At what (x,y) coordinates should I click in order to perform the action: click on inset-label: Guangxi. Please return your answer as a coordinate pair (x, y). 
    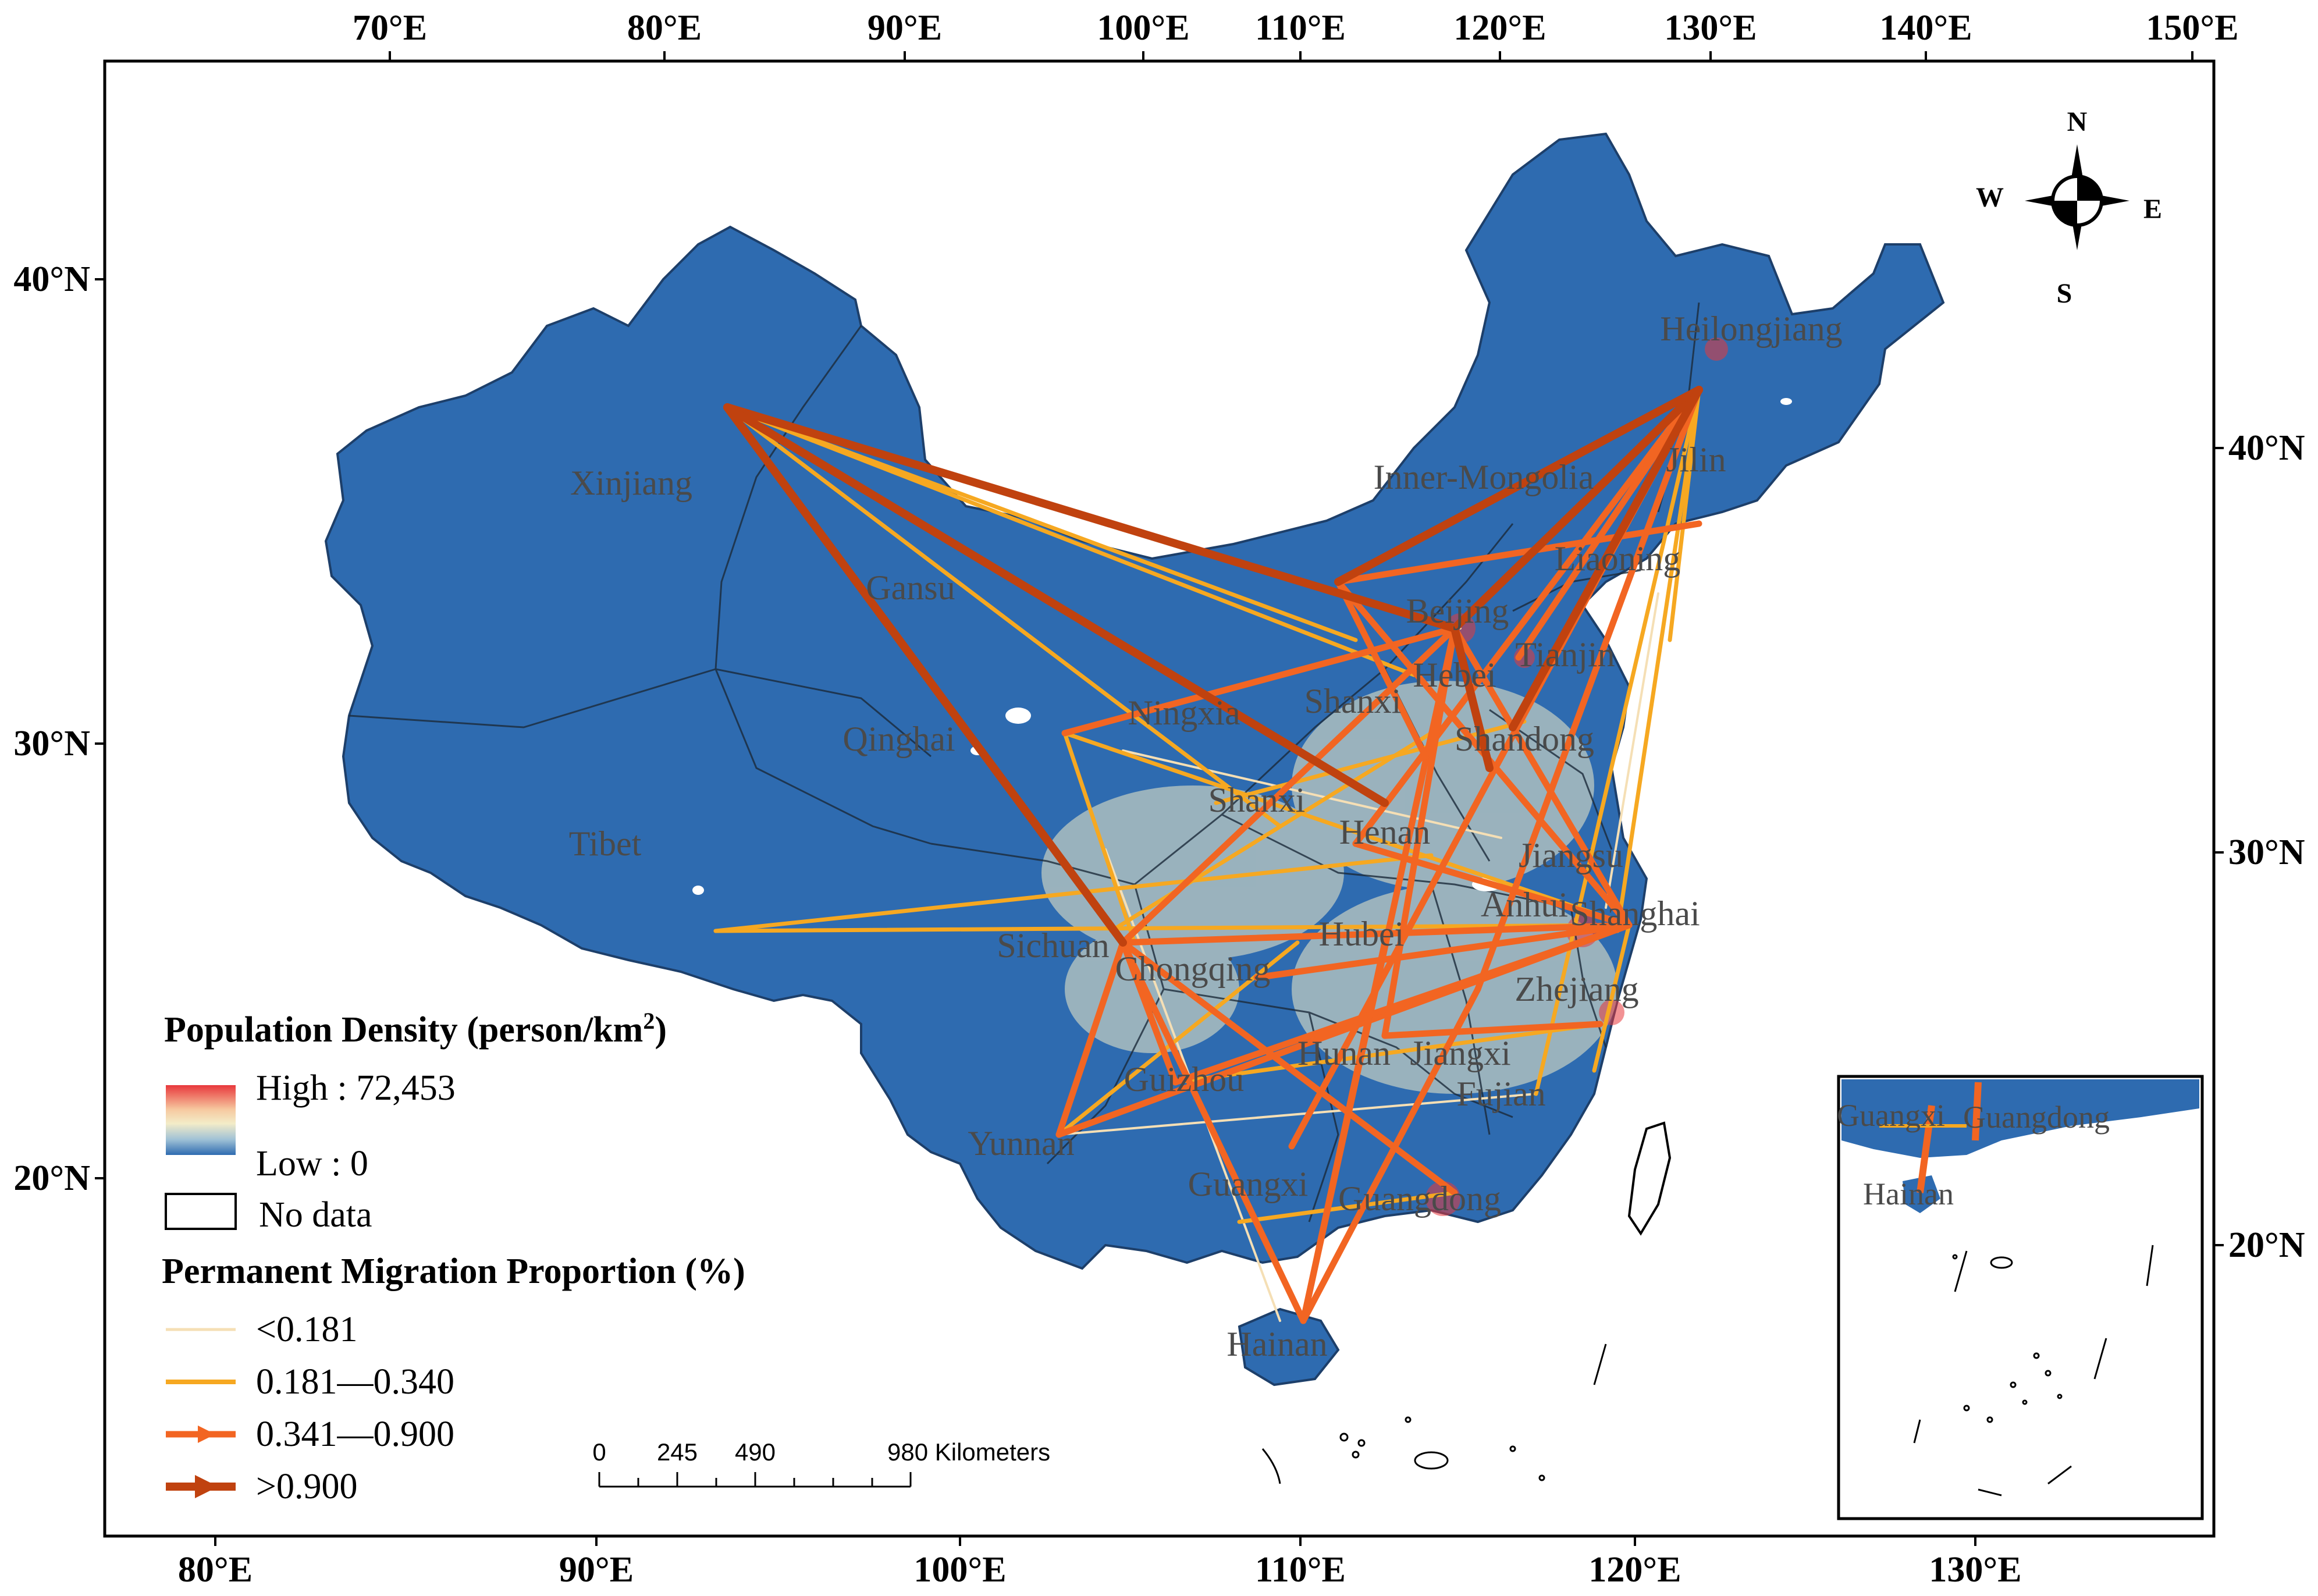
    Looking at the image, I should click on (1891, 1115).